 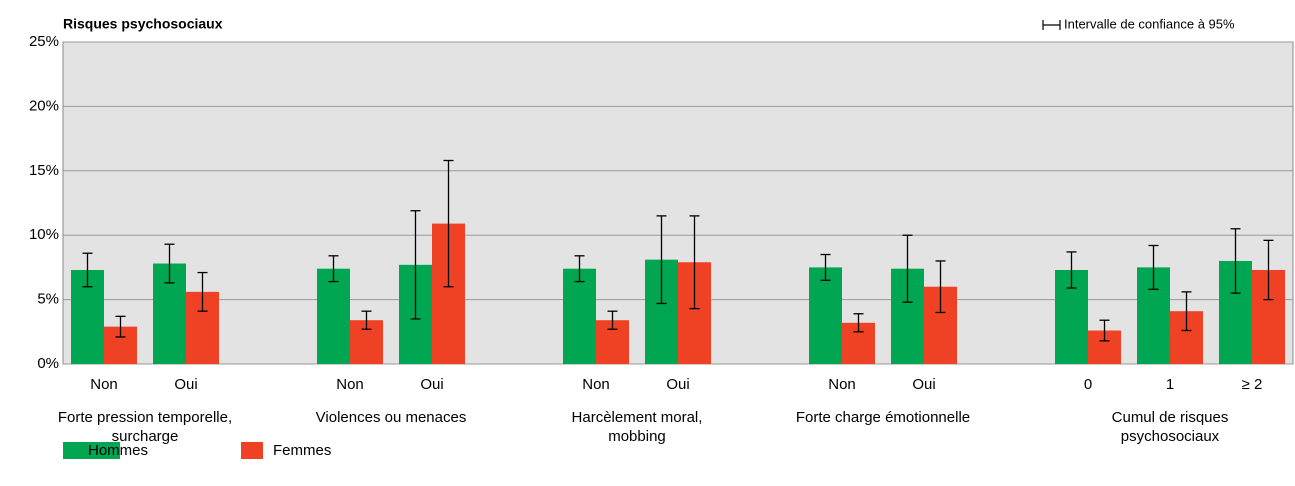 I want to click on legend-label: Hommes, so click(x=118, y=450).